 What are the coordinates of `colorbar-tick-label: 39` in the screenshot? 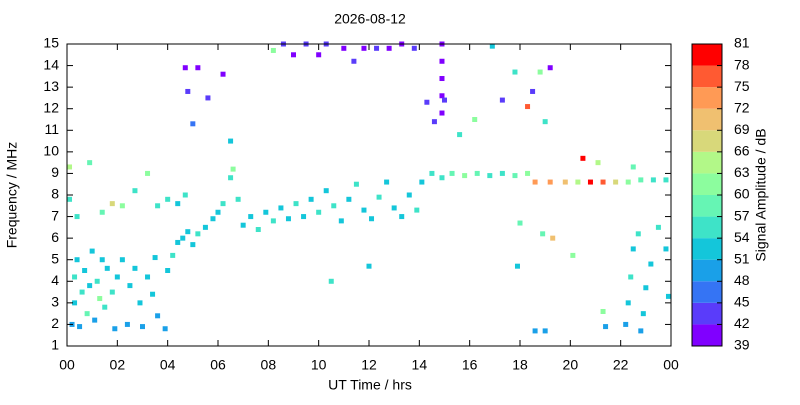 It's located at (742, 345).